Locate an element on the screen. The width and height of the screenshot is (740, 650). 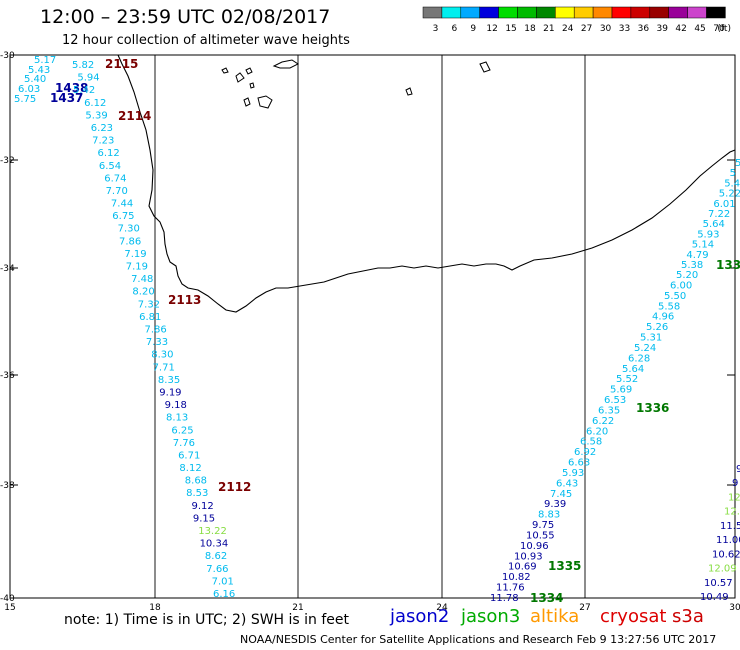
track-c-value: 5.93 is located at coordinates (573, 473).